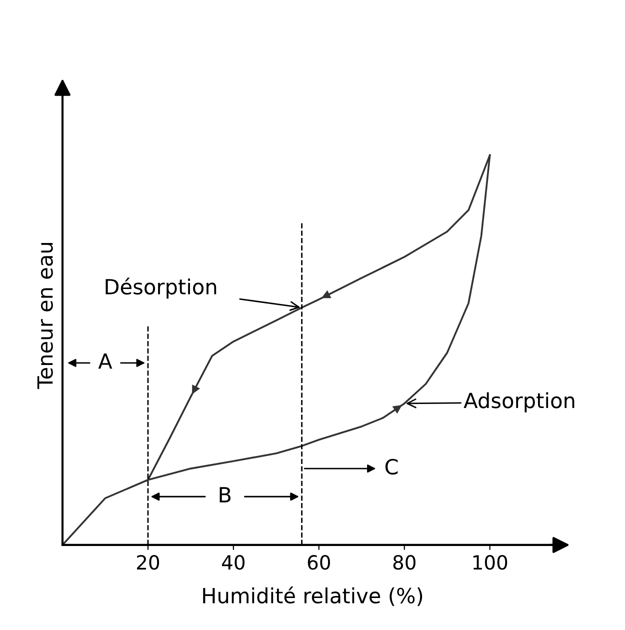 This screenshot has width=625, height=630. I want to click on annotation: A, so click(105, 361).